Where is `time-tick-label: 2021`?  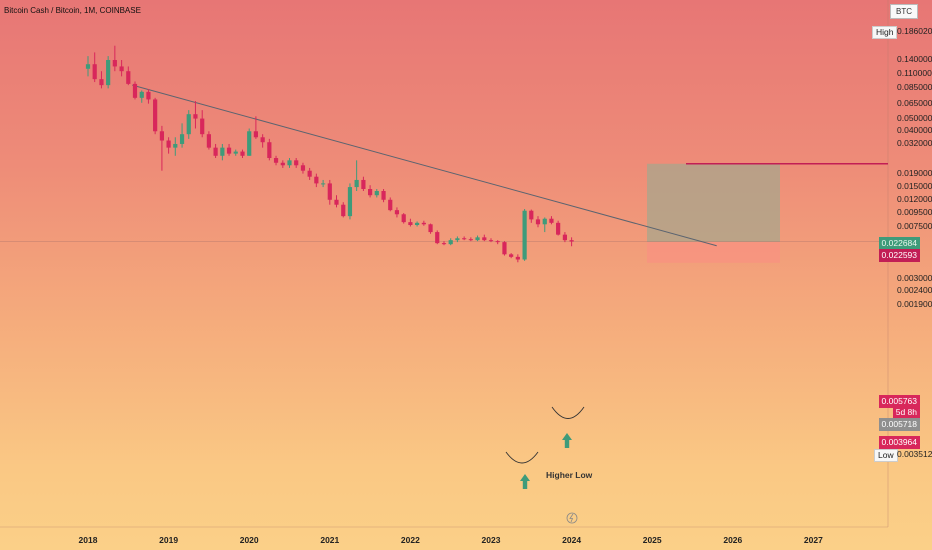 time-tick-label: 2021 is located at coordinates (330, 540).